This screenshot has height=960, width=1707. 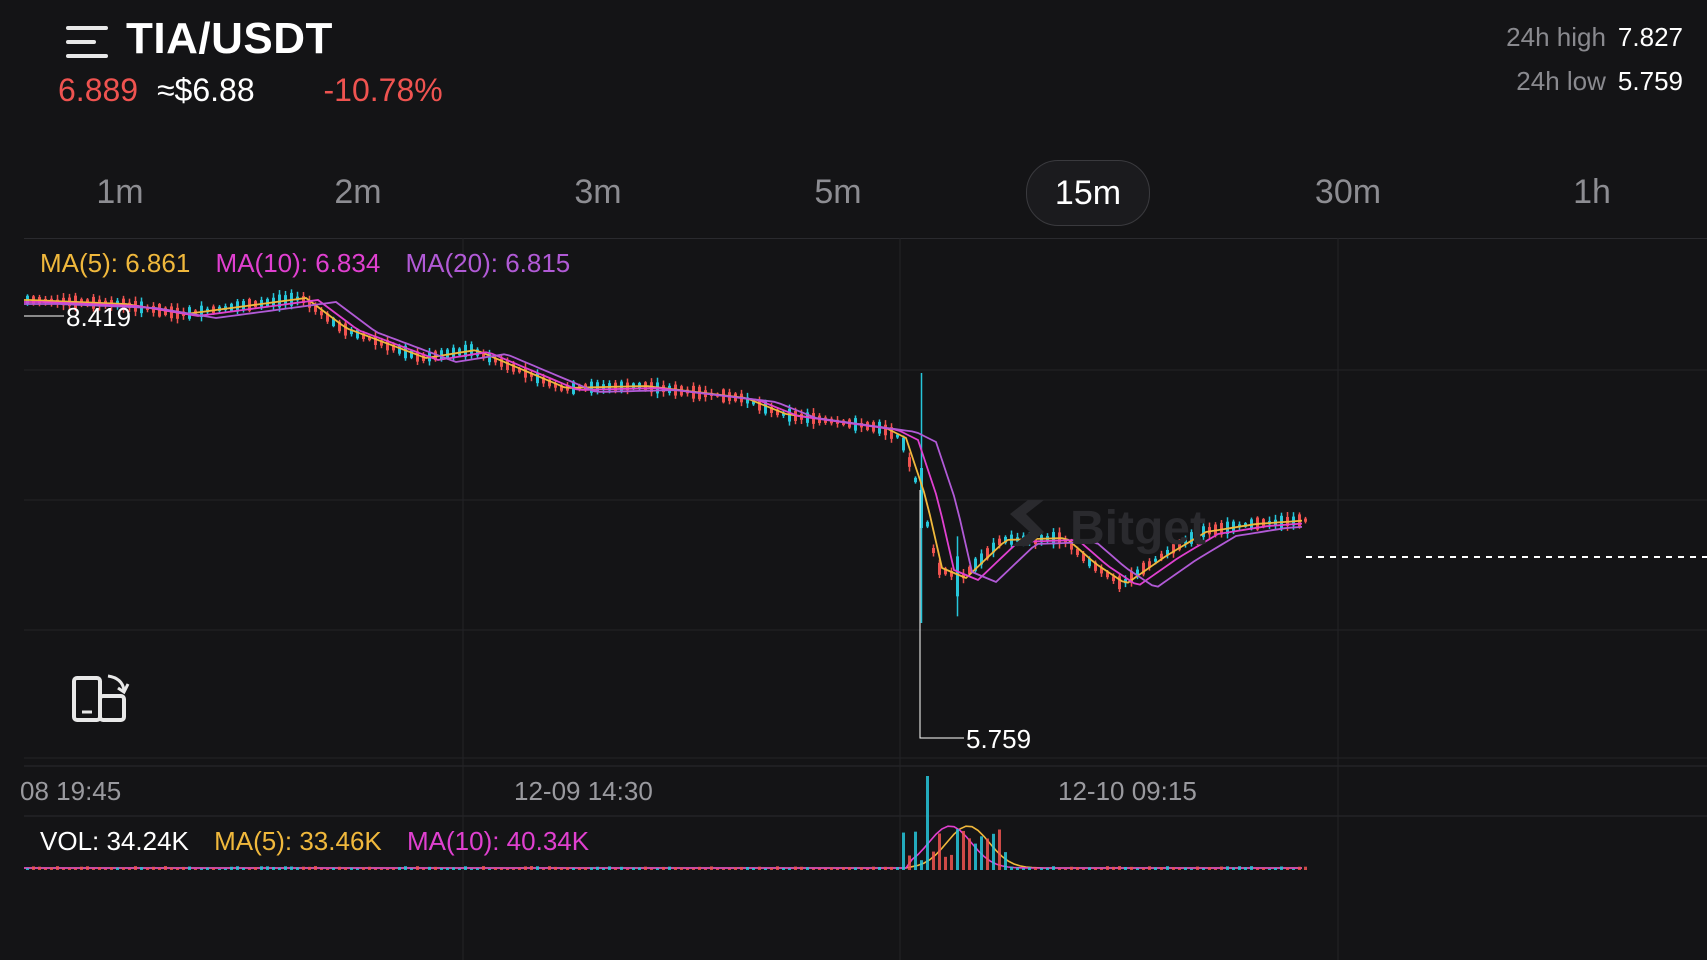 I want to click on tab-1m: 1m, so click(x=120, y=192).